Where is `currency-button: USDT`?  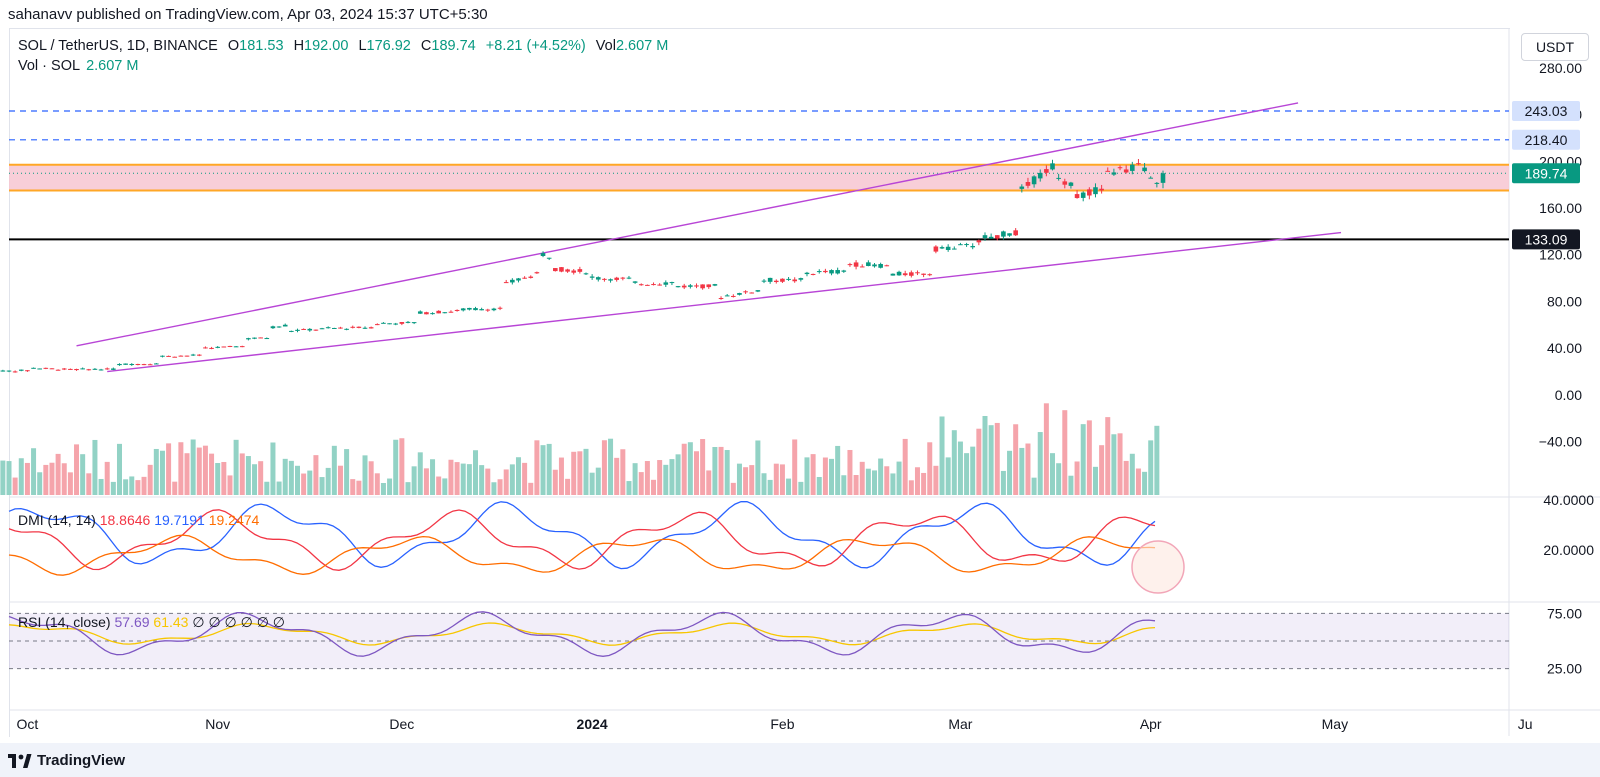
currency-button: USDT is located at coordinates (1555, 47).